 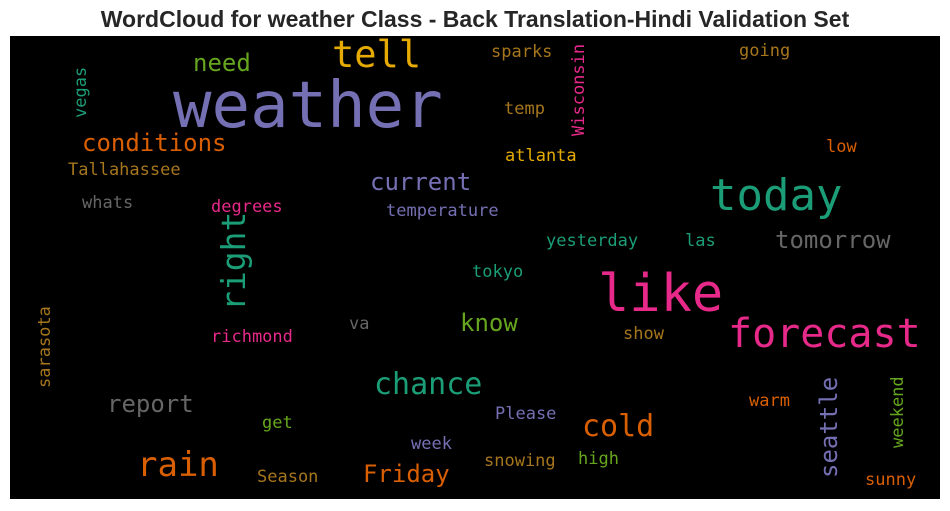 What do you see at coordinates (277, 423) in the screenshot?
I see `word-get: get` at bounding box center [277, 423].